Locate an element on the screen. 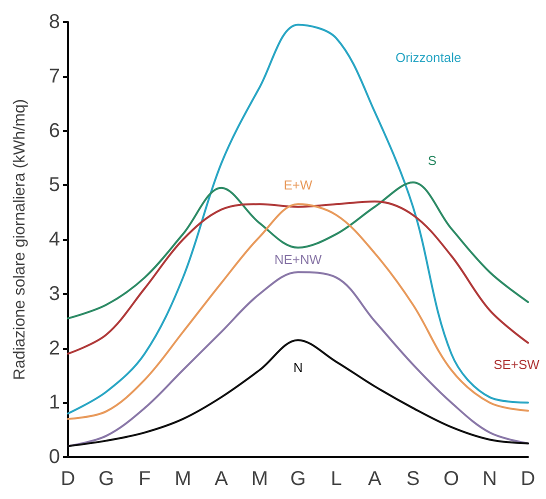 Image resolution: width=546 pixels, height=499 pixels. x-tick-label: N is located at coordinates (489, 479).